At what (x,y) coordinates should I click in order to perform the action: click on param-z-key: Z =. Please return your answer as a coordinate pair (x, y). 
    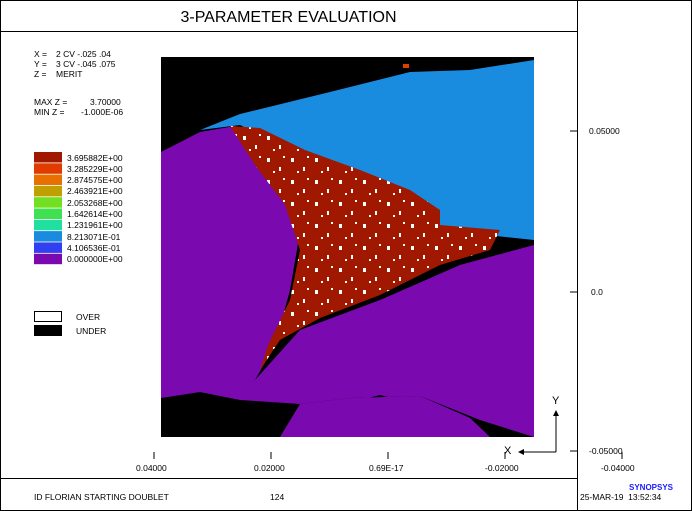
    Looking at the image, I should click on (40, 74).